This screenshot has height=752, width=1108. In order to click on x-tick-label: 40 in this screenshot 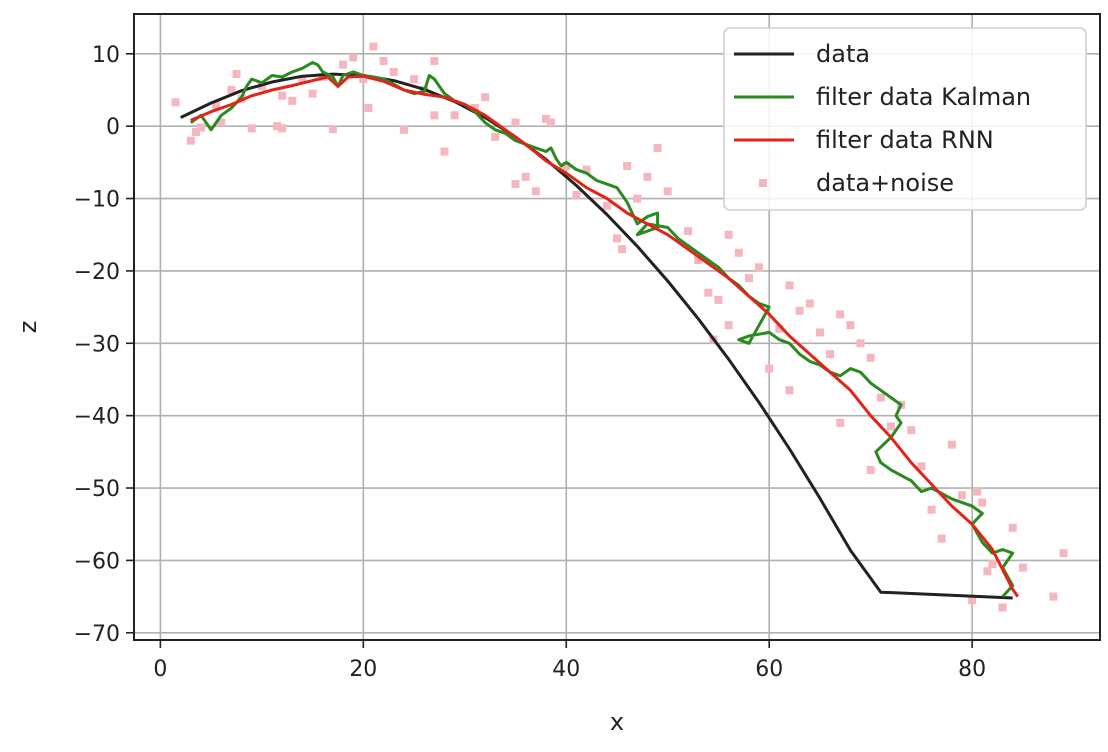, I will do `click(566, 669)`.